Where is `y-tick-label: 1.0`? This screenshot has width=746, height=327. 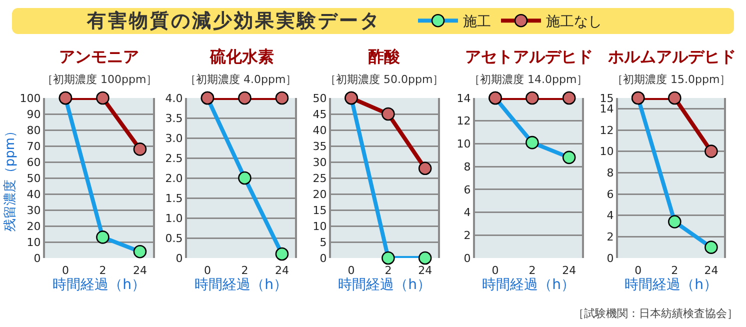 y-tick-label: 1.0 is located at coordinates (174, 218).